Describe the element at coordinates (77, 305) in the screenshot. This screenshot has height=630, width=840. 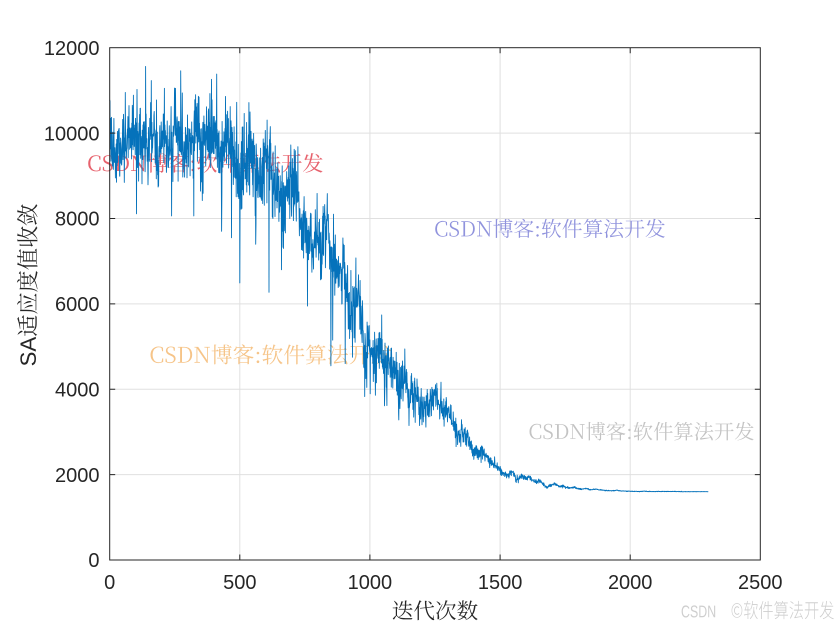
I see `svg-text: 6000` at that location.